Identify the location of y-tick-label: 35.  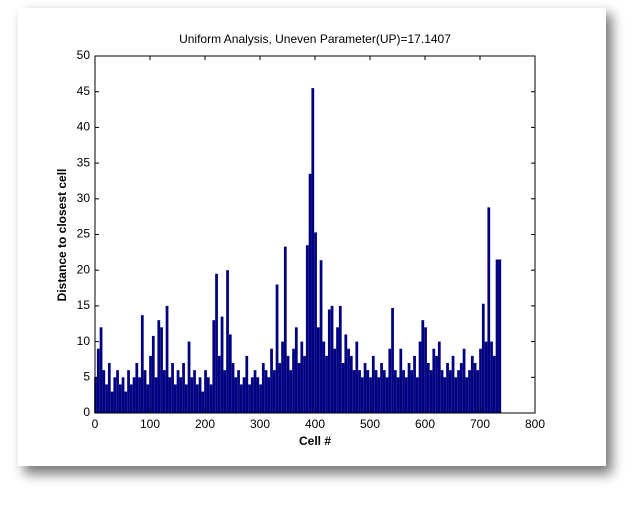
(84, 162).